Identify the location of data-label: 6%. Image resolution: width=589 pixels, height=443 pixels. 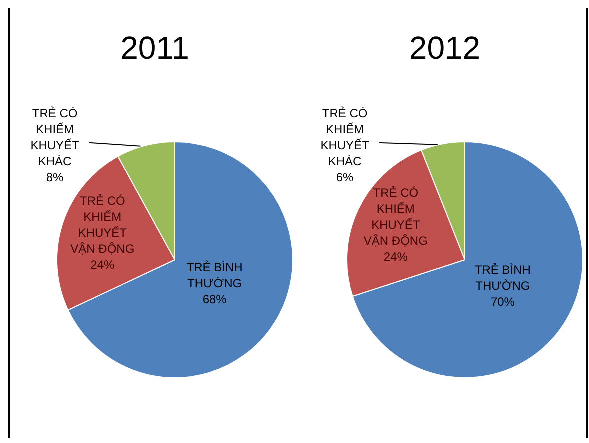
(345, 177).